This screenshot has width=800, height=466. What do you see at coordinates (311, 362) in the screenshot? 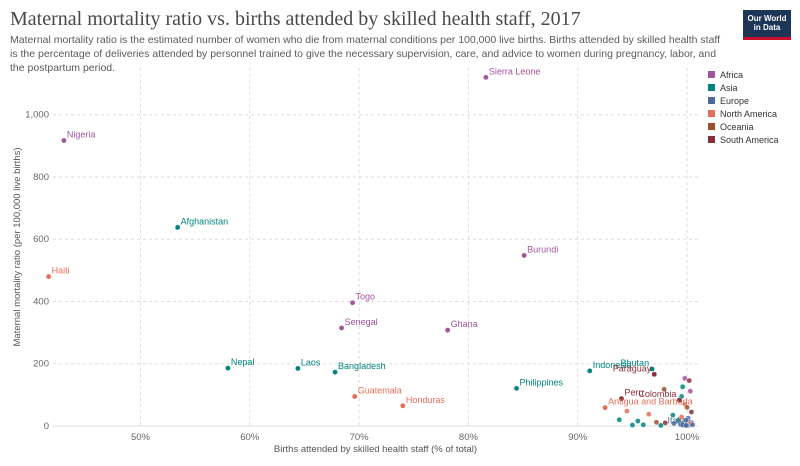
I see `point-label: Laos` at bounding box center [311, 362].